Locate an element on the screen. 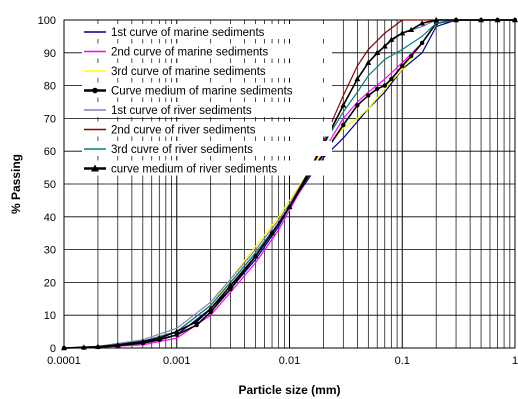 The image size is (518, 399). y-axis-title: % Passing is located at coordinates (16, 184).